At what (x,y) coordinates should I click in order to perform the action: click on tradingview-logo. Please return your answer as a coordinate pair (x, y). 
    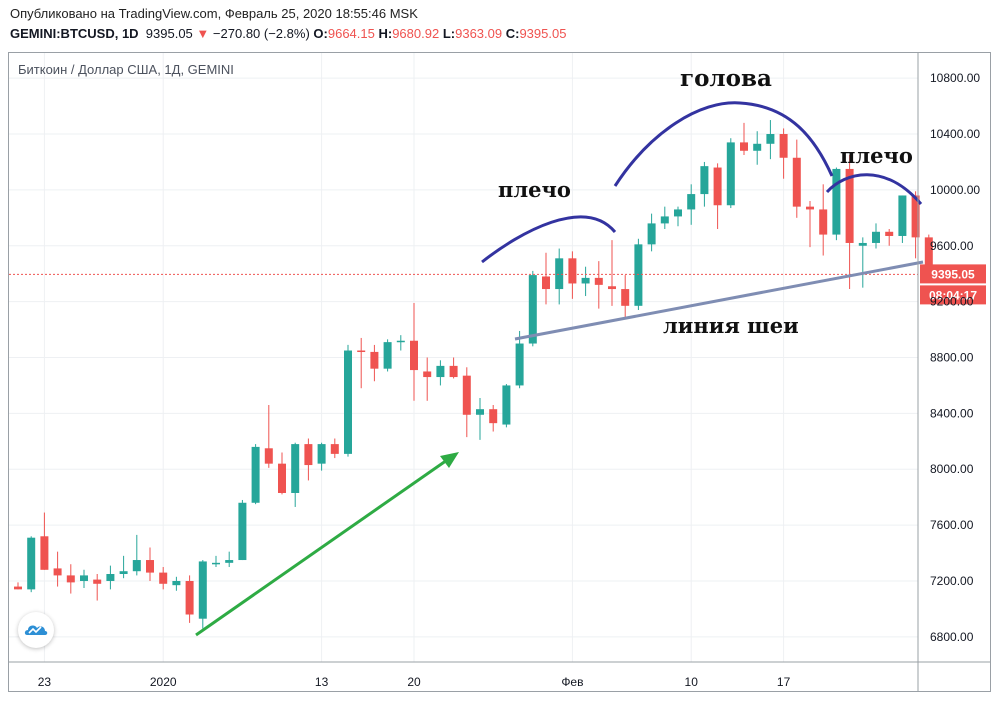
    Looking at the image, I should click on (36, 630).